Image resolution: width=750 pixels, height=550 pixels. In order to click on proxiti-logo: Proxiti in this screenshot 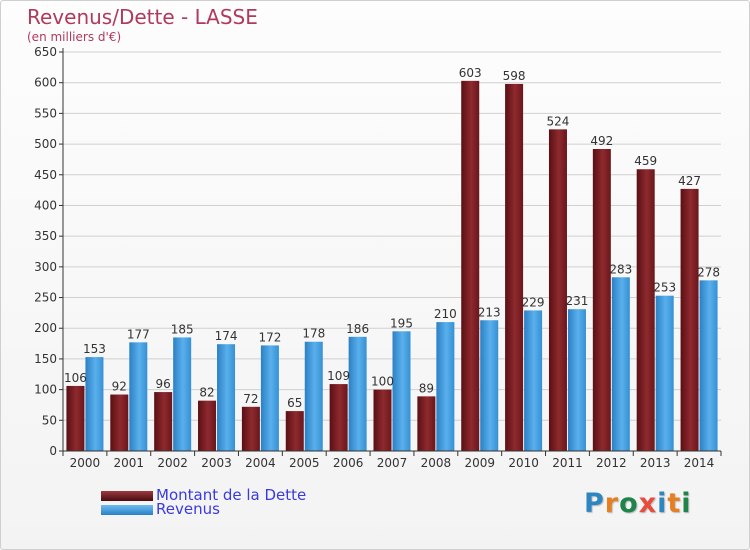, I will do `click(638, 503)`.